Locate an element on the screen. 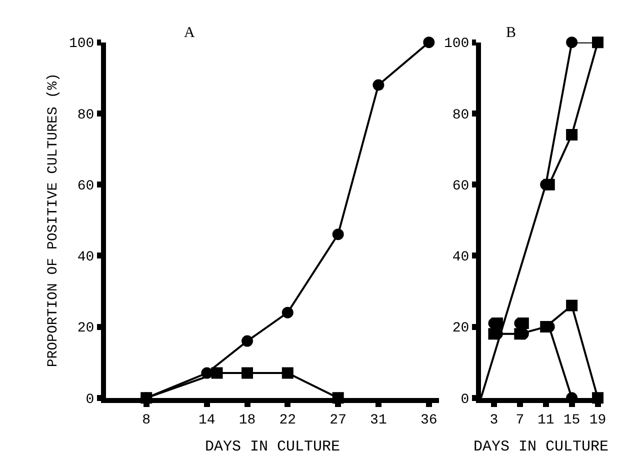 The image size is (625, 475). x-tick-label: 18 is located at coordinates (247, 420).